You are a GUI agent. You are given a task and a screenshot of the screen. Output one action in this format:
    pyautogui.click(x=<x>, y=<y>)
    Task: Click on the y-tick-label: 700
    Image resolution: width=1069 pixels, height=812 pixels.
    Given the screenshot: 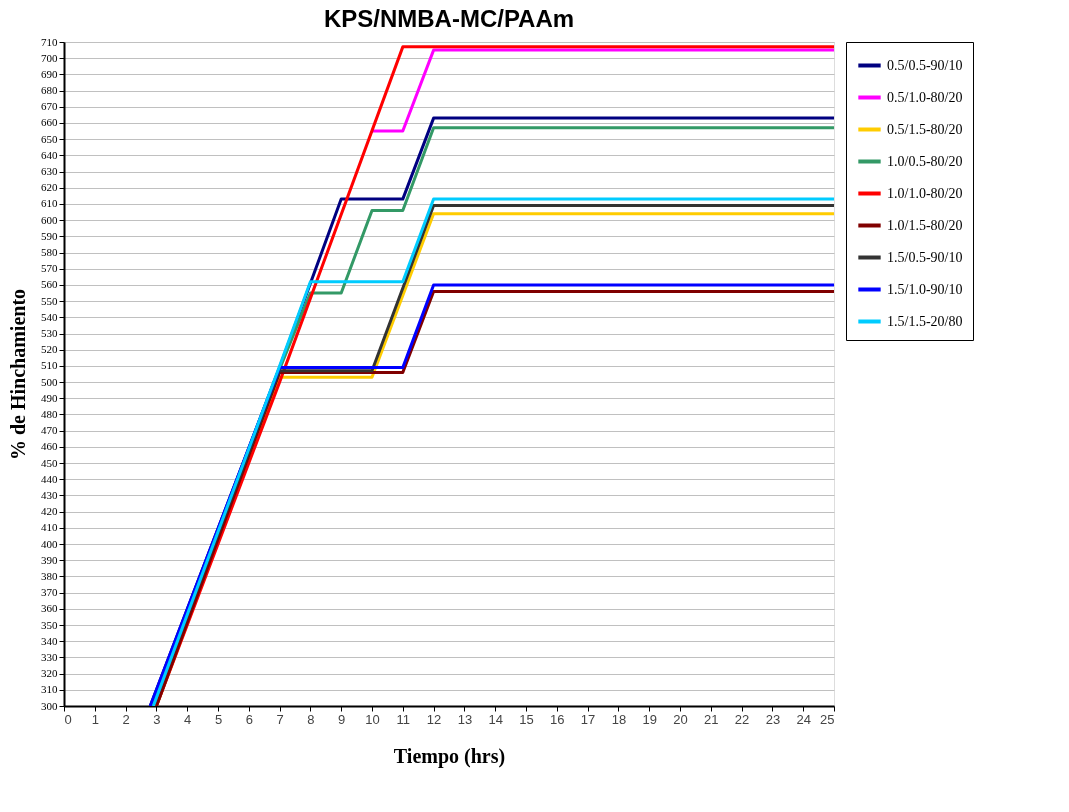 What is the action you would take?
    pyautogui.click(x=49, y=57)
    